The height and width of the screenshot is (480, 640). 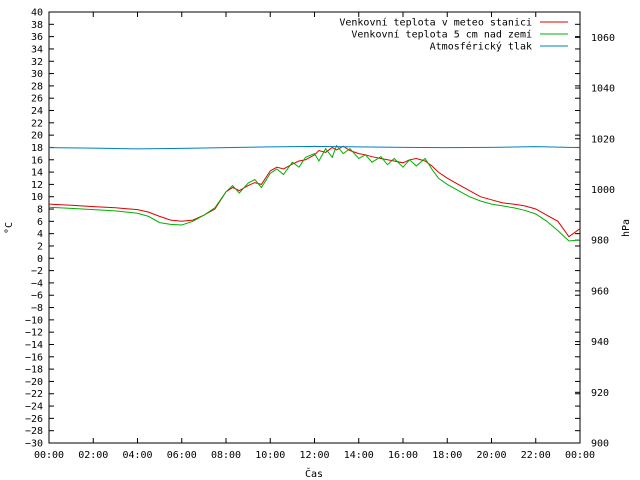 I want to click on y-tick-label: 10, so click(x=37, y=197).